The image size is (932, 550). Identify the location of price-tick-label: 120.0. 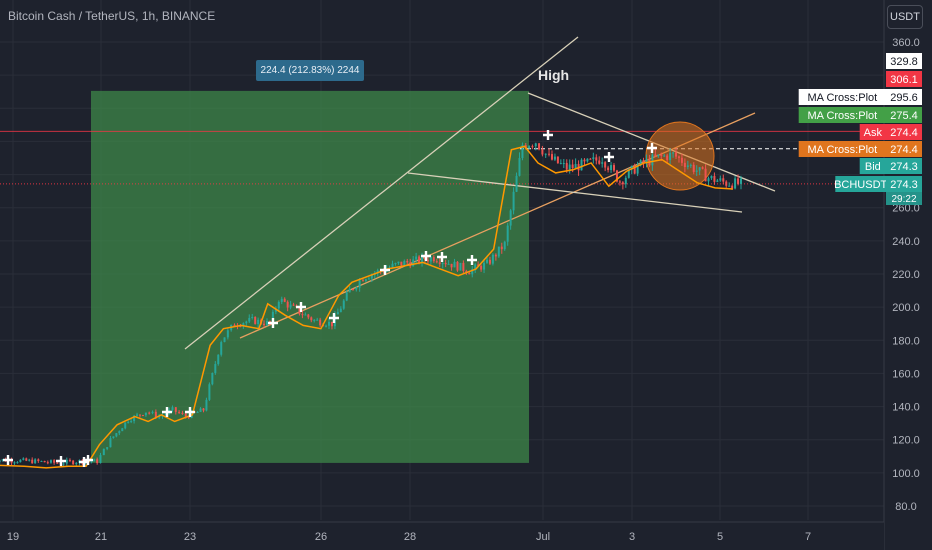
(906, 441).